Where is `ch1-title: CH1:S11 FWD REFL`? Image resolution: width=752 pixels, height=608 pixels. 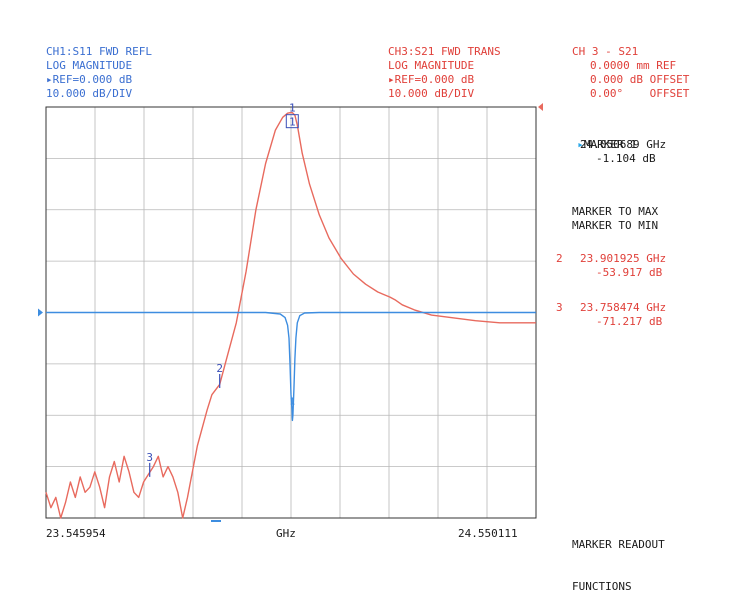
ch1-title: CH1:S11 FWD REFL is located at coordinates (99, 51).